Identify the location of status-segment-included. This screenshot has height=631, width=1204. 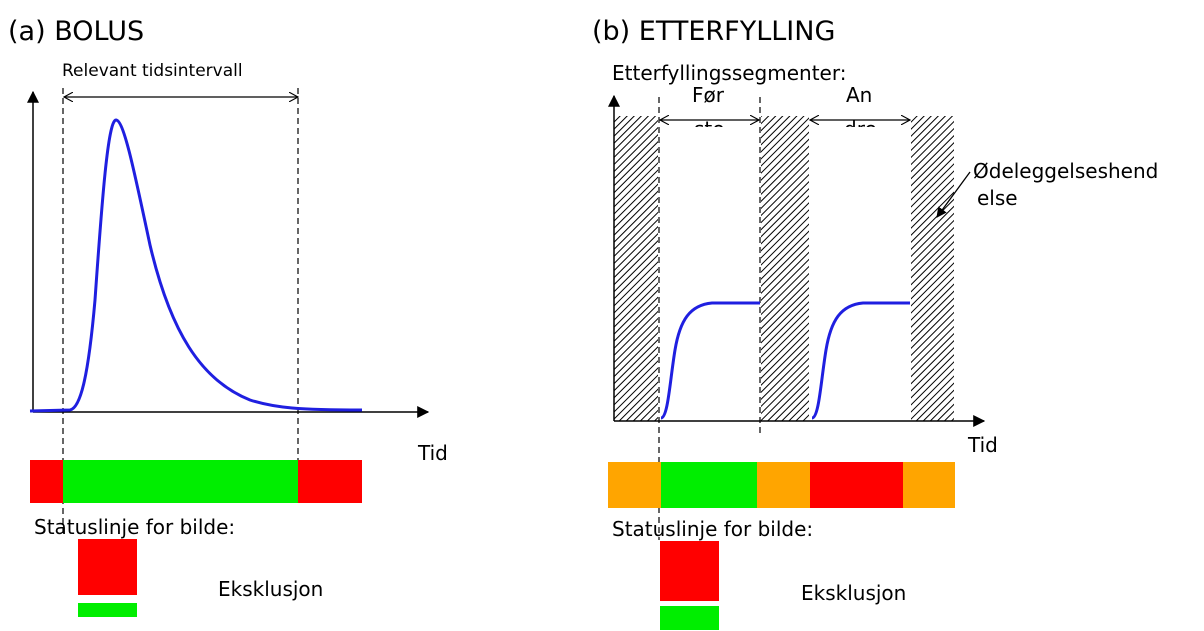
(180, 481).